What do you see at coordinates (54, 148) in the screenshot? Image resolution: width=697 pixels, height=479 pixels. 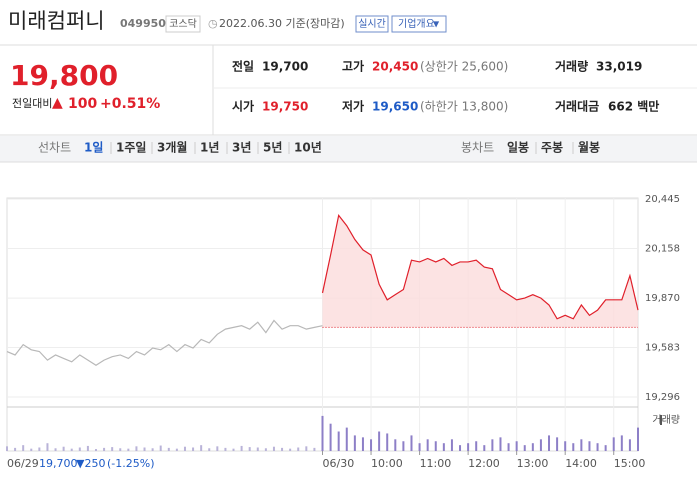 I see `tab-group-label: 선차트` at bounding box center [54, 148].